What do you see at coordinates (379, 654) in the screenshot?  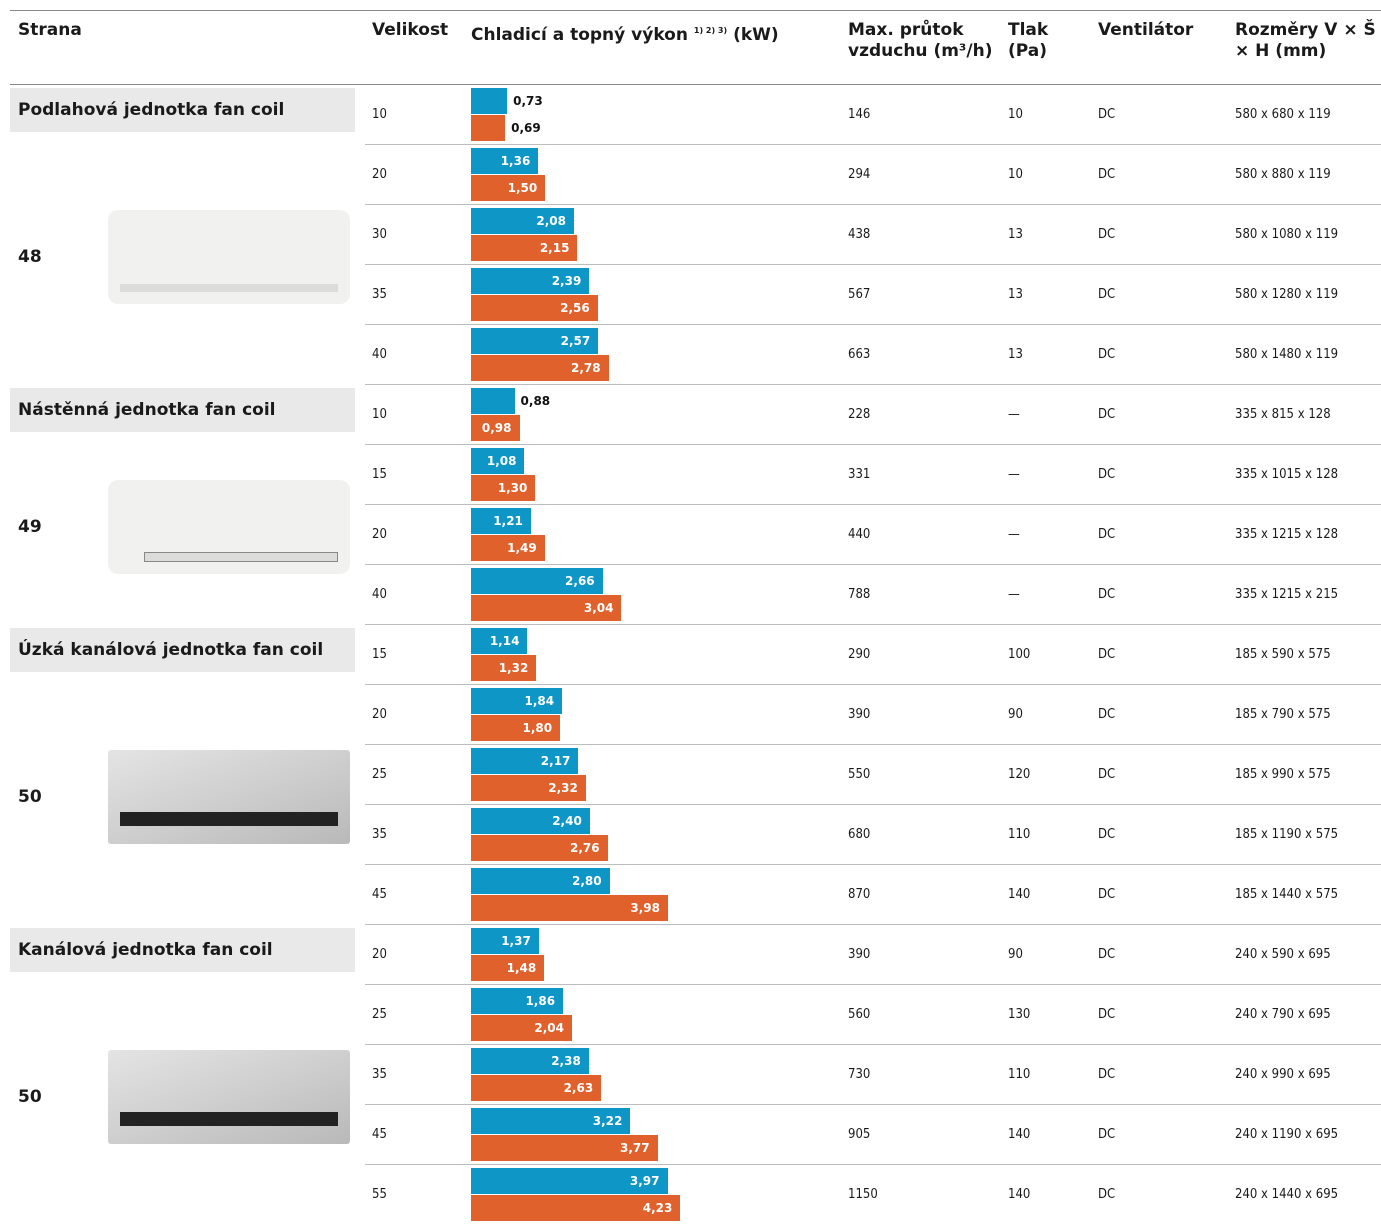 I see `size: 15` at bounding box center [379, 654].